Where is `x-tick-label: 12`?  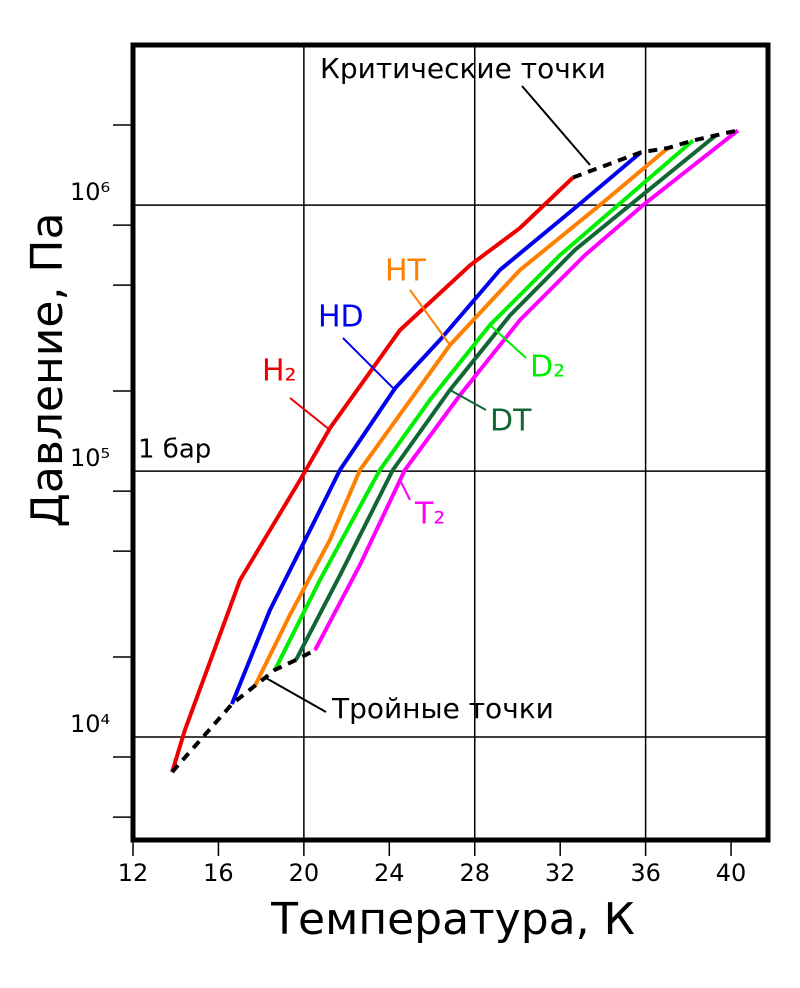
x-tick-label: 12 is located at coordinates (133, 873).